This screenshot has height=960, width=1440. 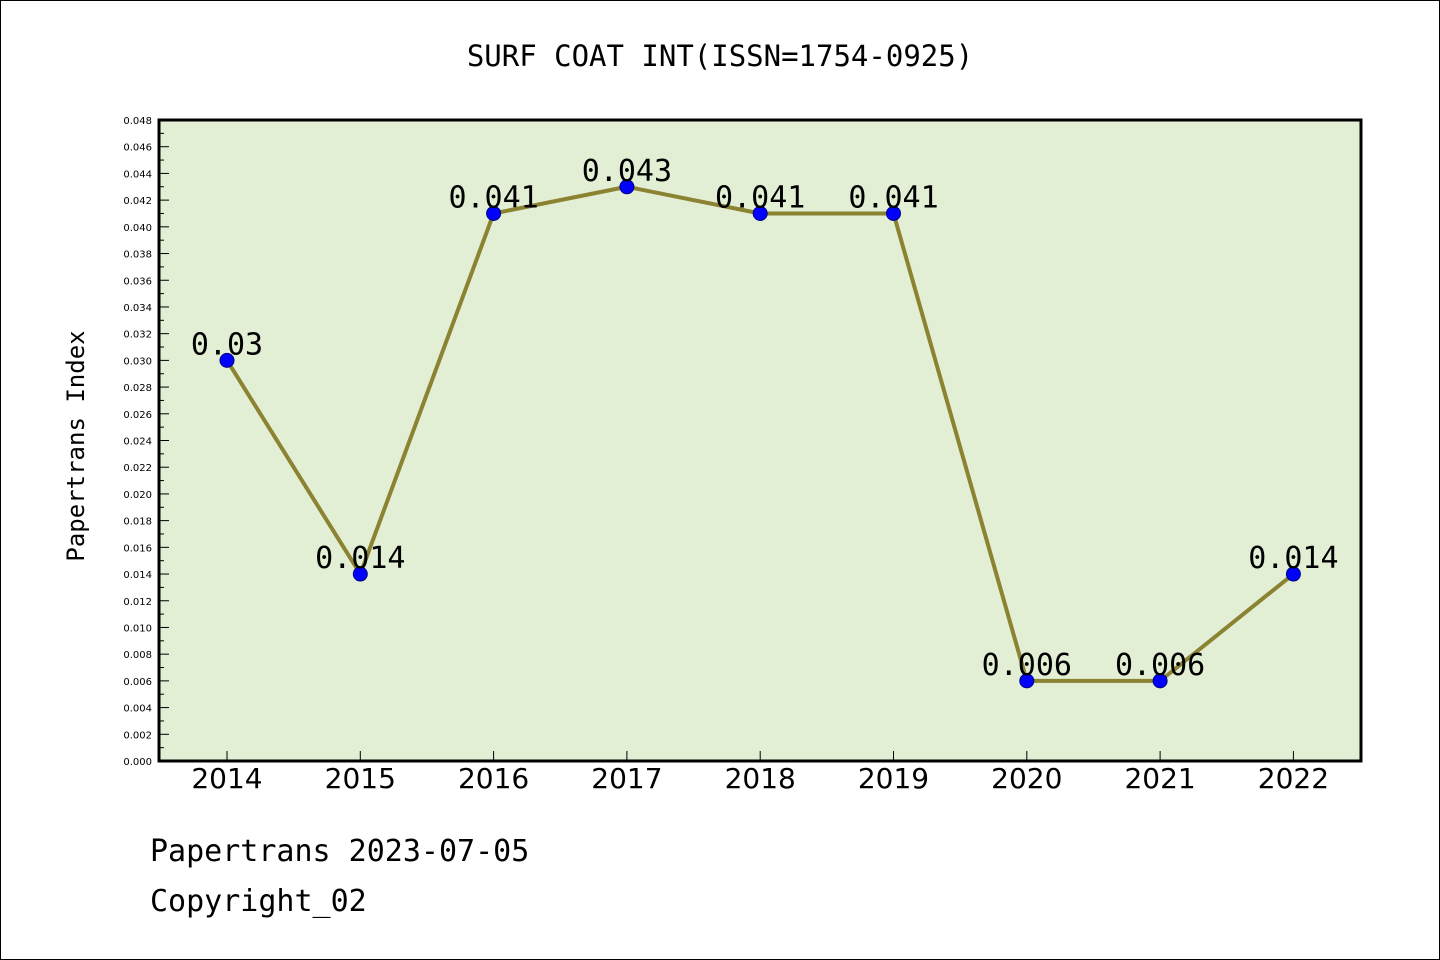 What do you see at coordinates (137, 442) in the screenshot?
I see `y-tick-label: 0.024` at bounding box center [137, 442].